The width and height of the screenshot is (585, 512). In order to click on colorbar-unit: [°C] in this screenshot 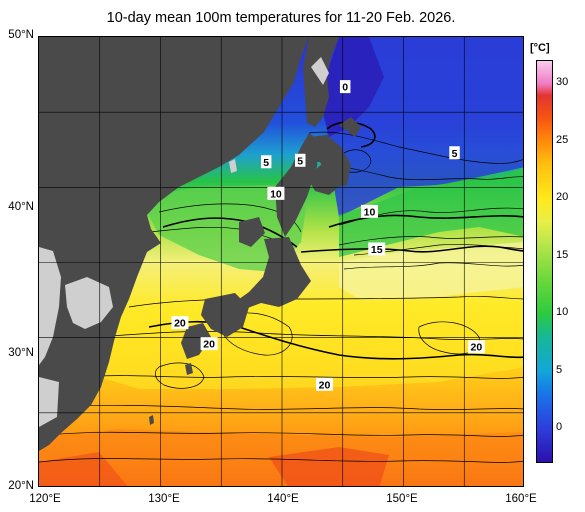, I will do `click(540, 48)`.